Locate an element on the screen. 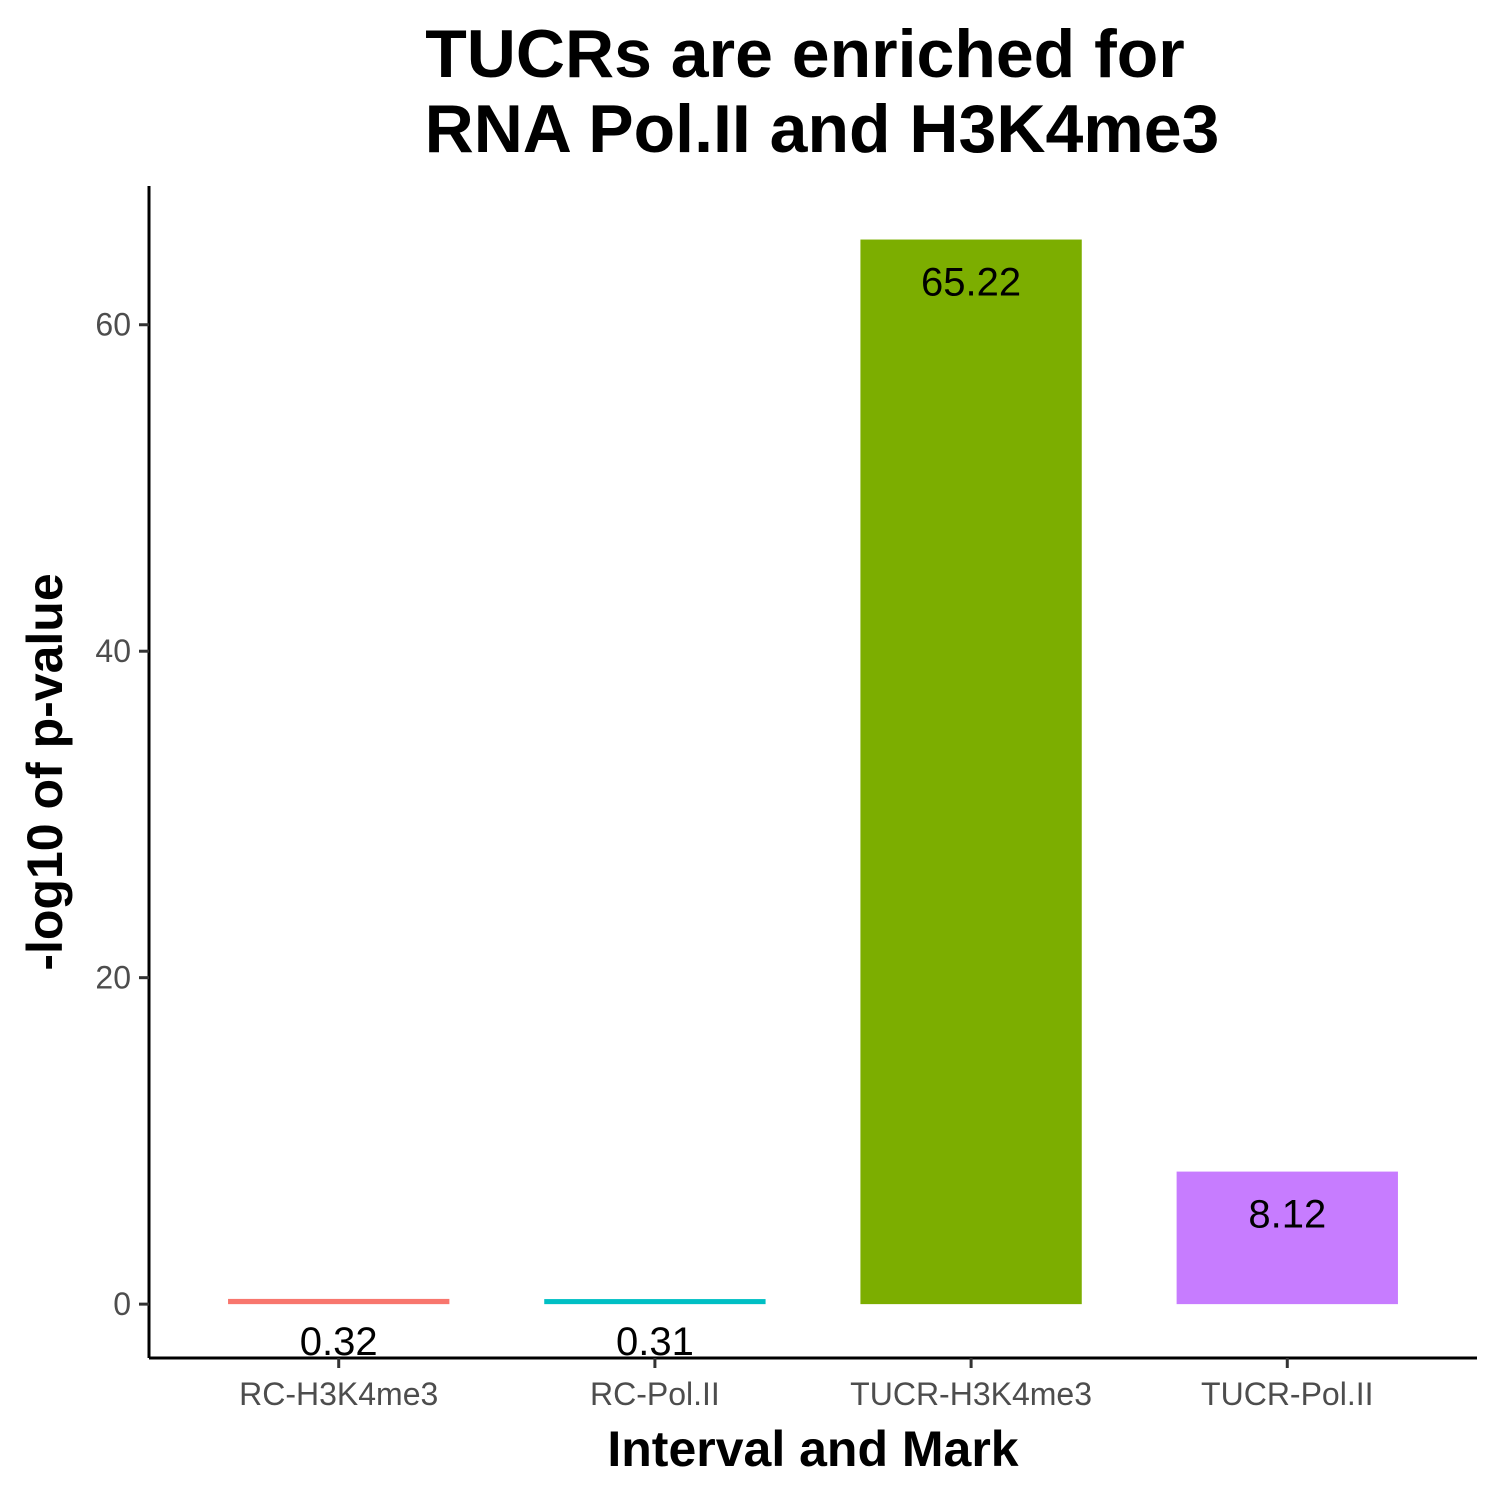  data-label-4: 8.12 is located at coordinates (1287, 1215).